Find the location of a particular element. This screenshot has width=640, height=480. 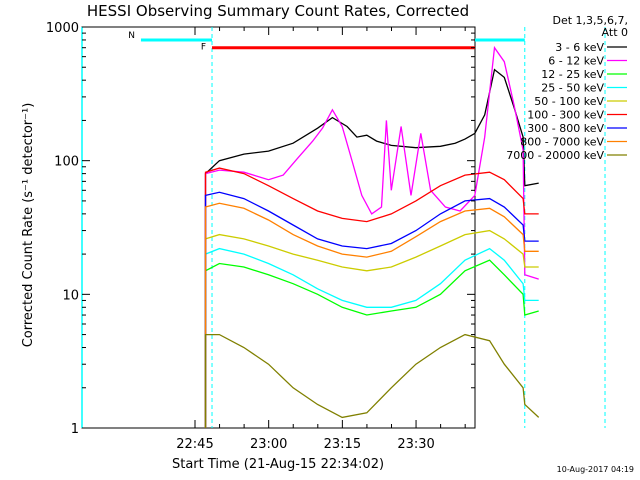

flag-bars: FN is located at coordinates (326, 42).